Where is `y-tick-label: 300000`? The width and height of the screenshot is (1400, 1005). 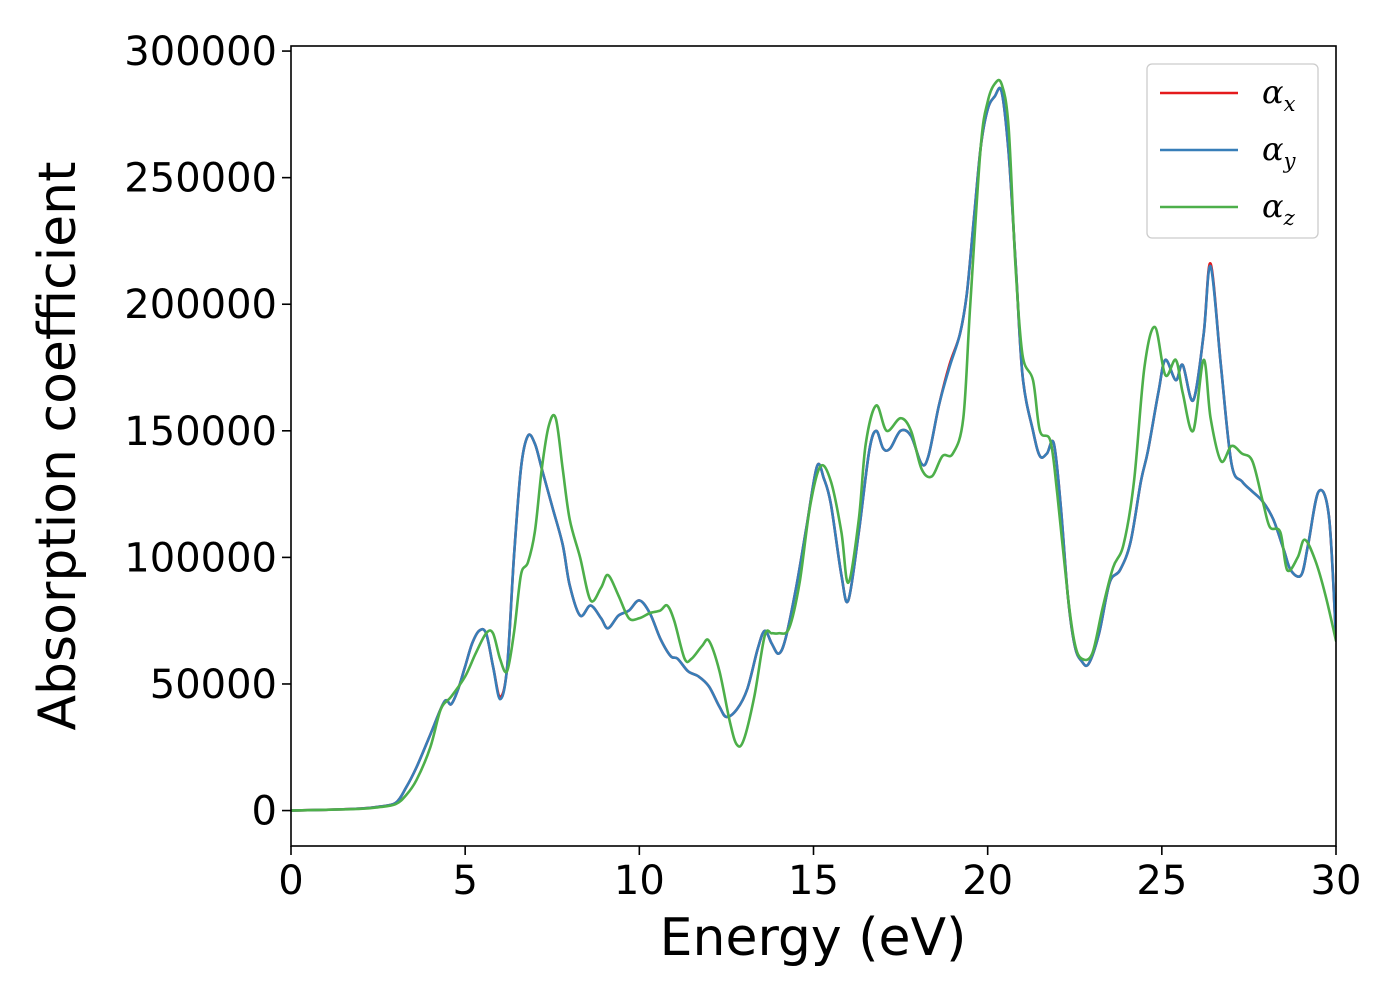 y-tick-label: 300000 is located at coordinates (200, 52).